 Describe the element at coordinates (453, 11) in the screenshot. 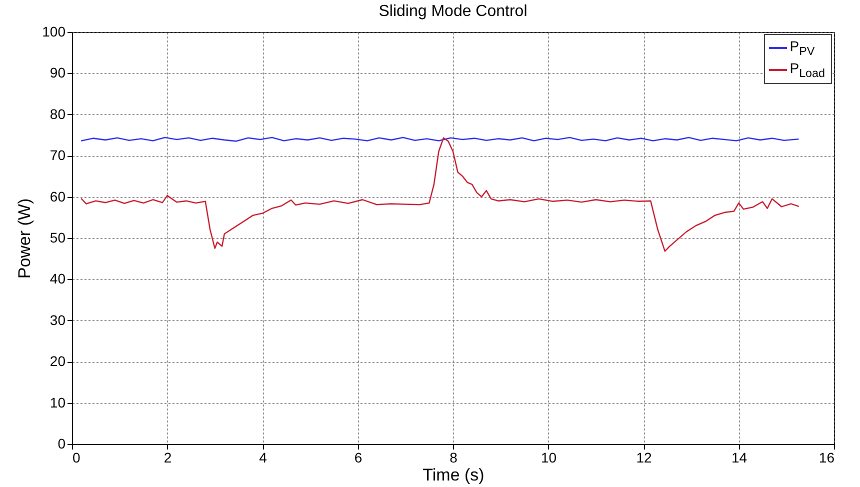

I see `chart-title: Sliding Mode Control` at that location.